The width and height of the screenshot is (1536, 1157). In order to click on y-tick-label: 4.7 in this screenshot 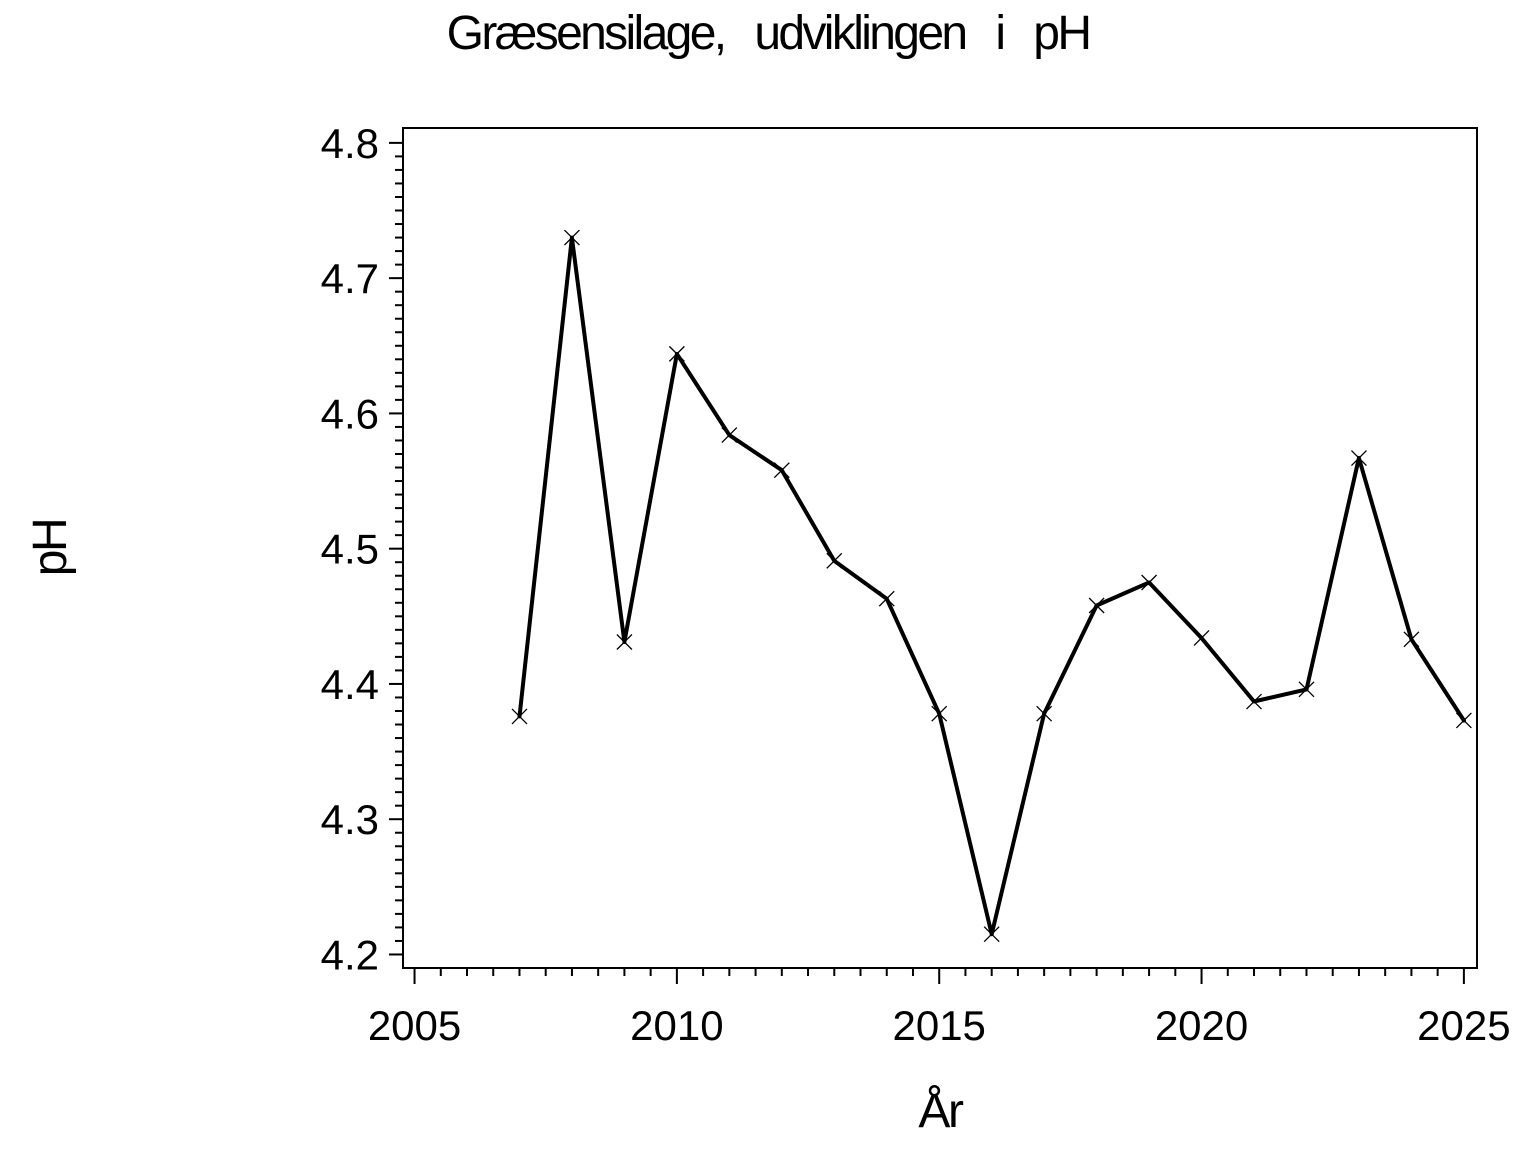, I will do `click(350, 278)`.